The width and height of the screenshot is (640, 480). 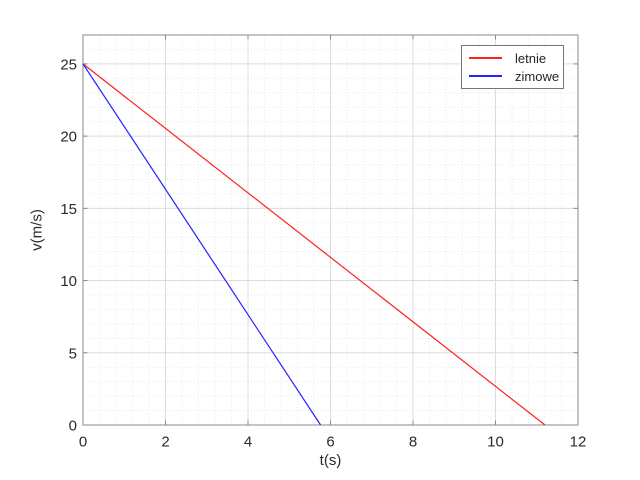 I want to click on legend: letnie zimowe, so click(x=512, y=67).